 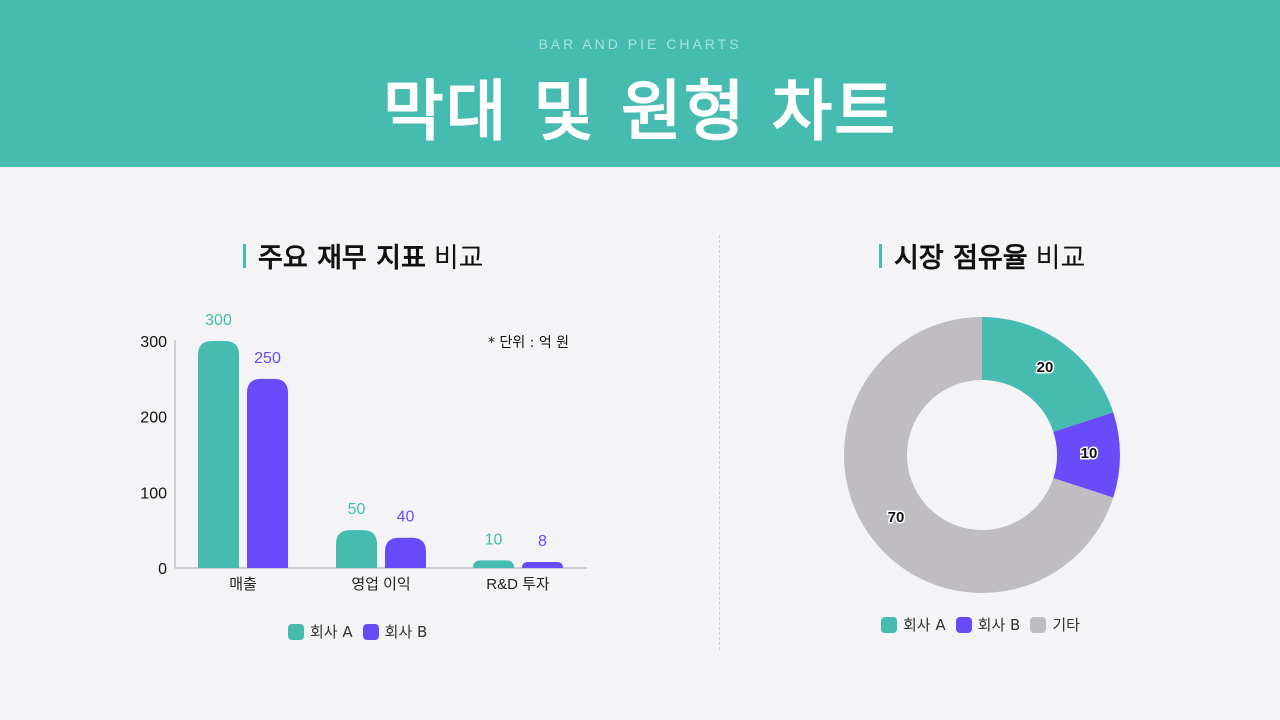 What do you see at coordinates (406, 517) in the screenshot?
I see `bar-value-label: 40` at bounding box center [406, 517].